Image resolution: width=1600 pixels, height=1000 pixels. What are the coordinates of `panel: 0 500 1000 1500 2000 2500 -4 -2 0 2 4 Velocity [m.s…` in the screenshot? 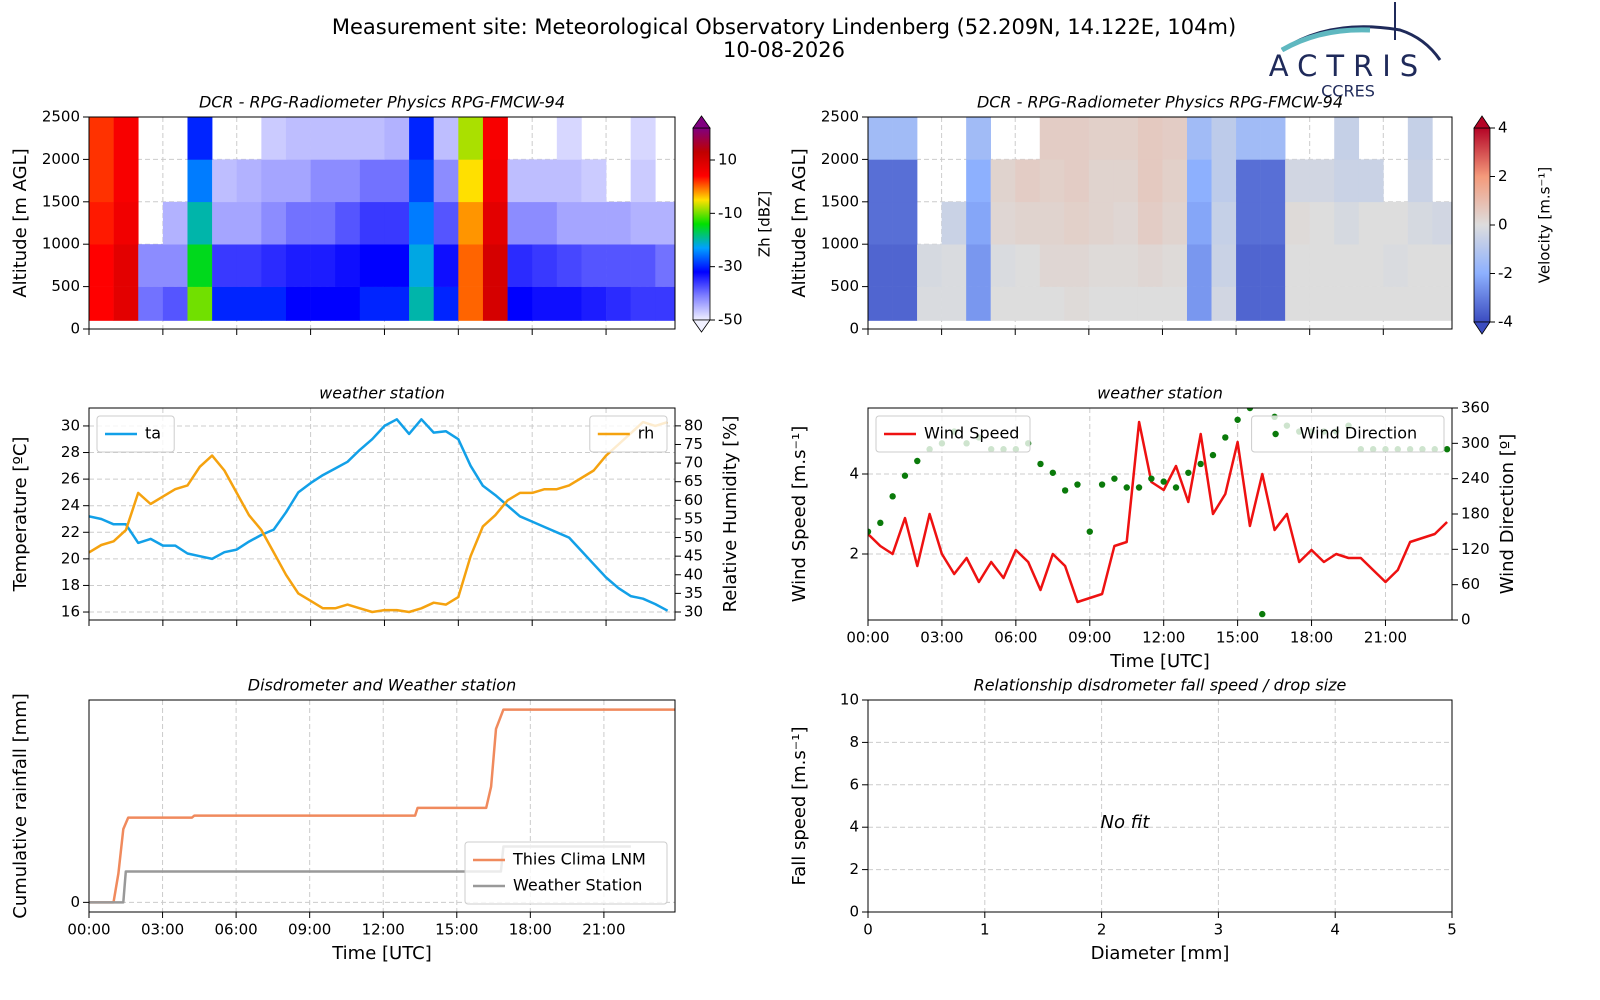 It's located at (1171, 215).